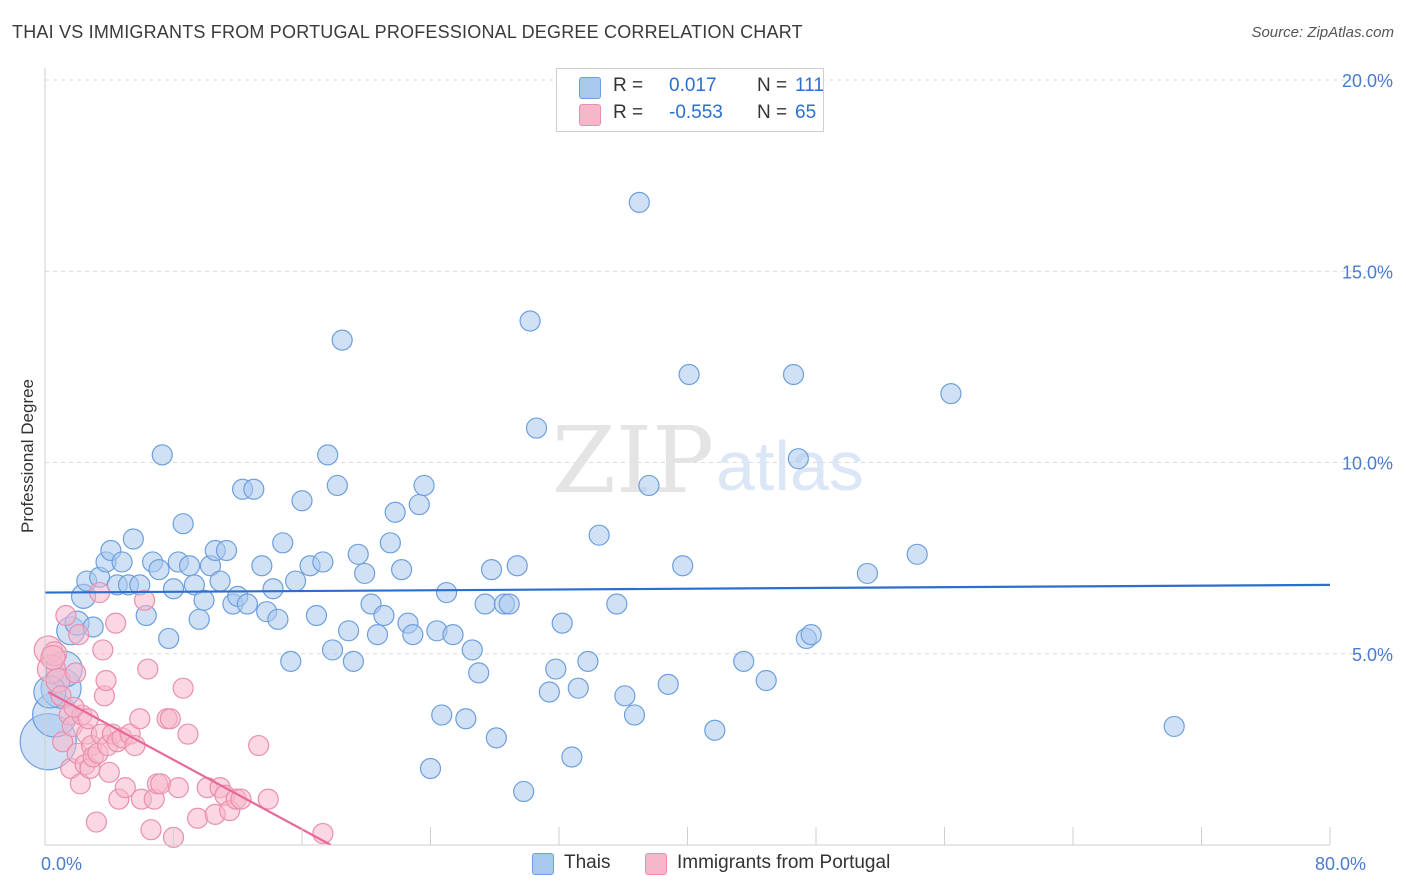 The width and height of the screenshot is (1406, 892). Describe the element at coordinates (590, 115) in the screenshot. I see `legend-swatch-portugal` at that location.